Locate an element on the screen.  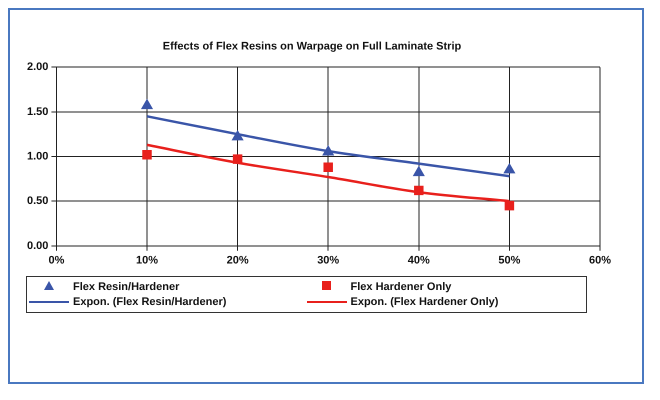
x-tick-label: 60% is located at coordinates (600, 260).